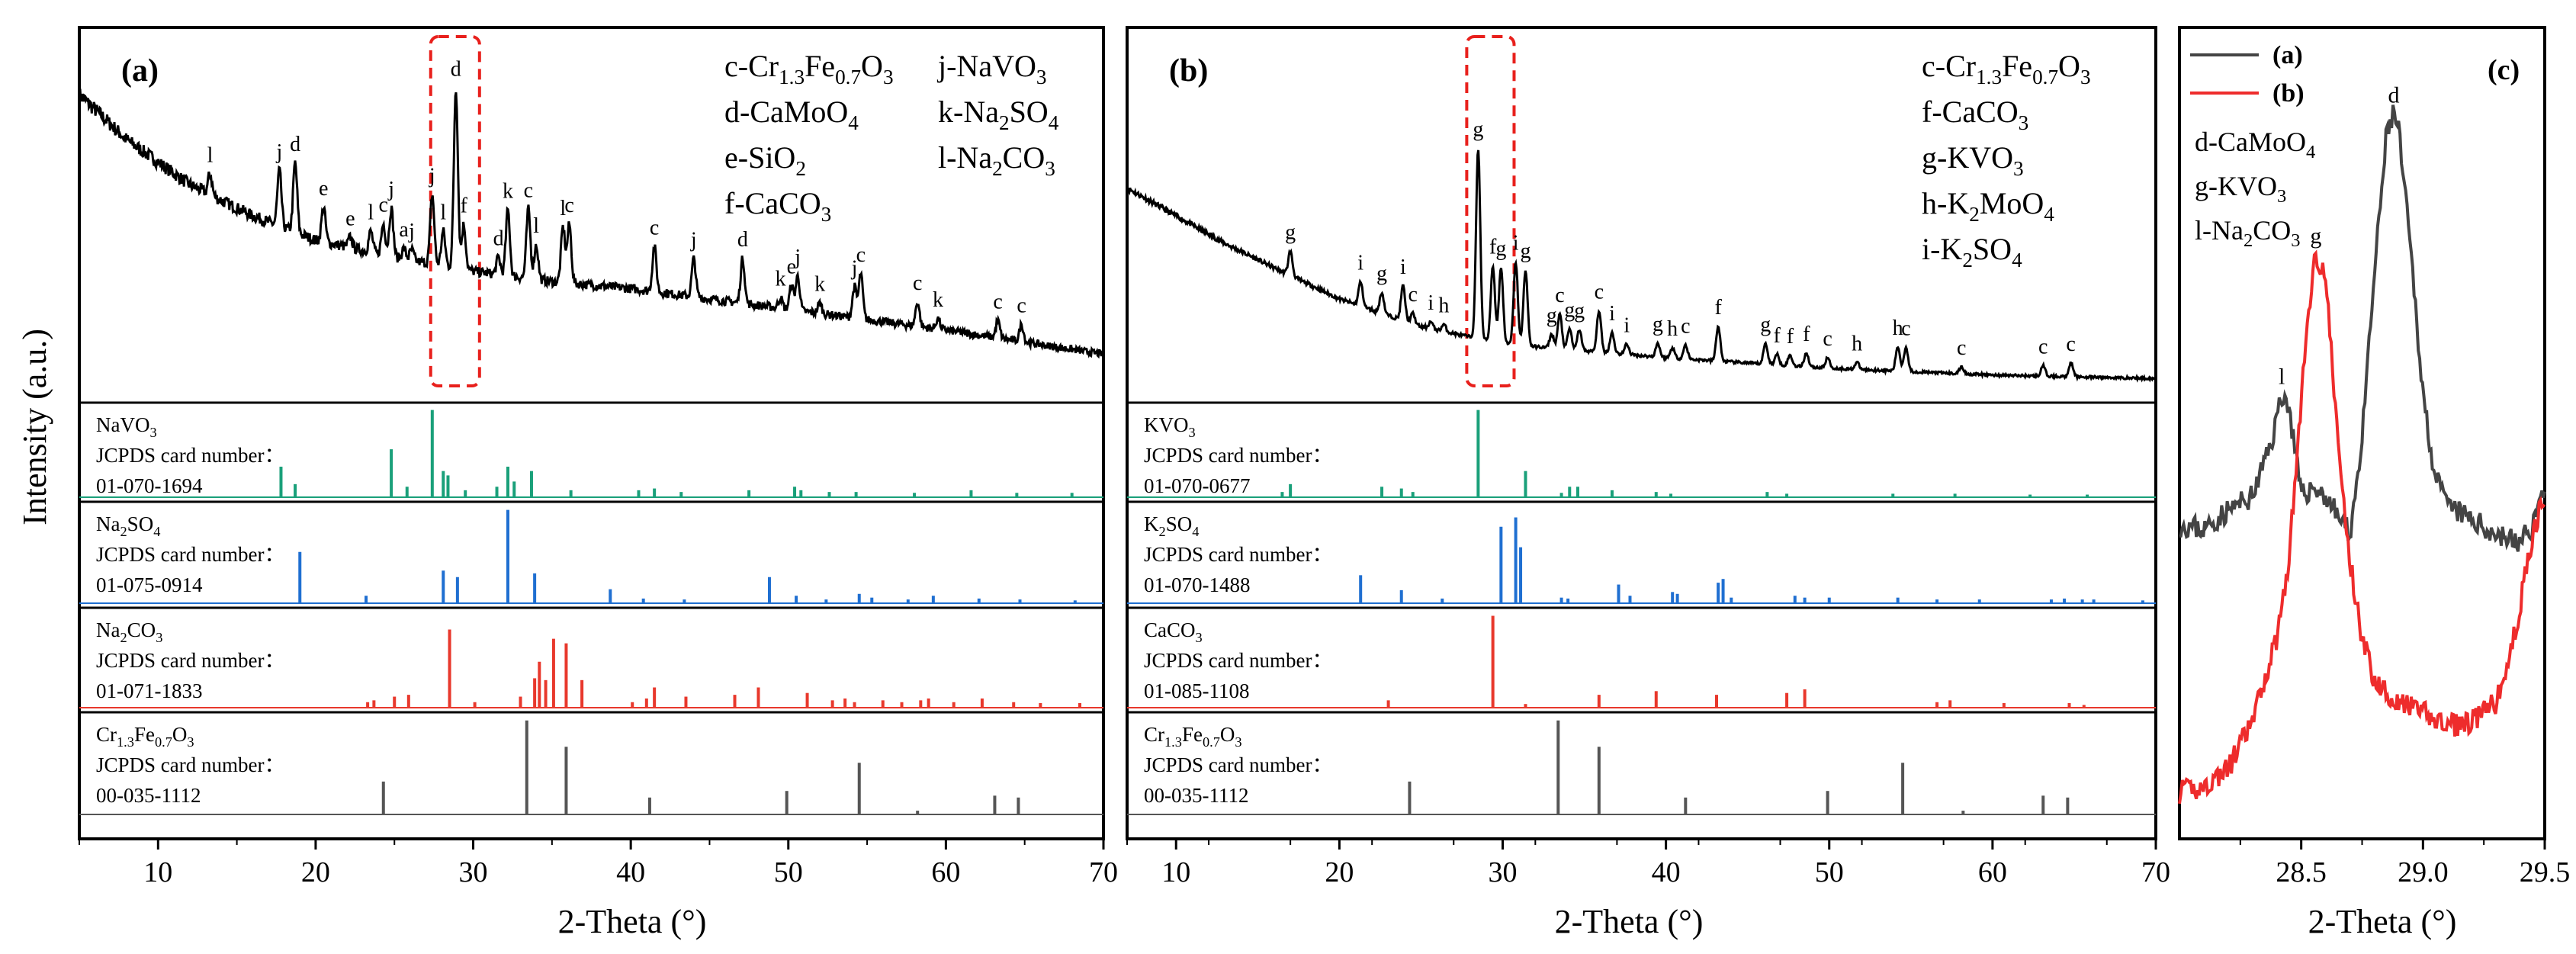 The height and width of the screenshot is (954, 2576). Describe the element at coordinates (128, 526) in the screenshot. I see `reference-name: Na2​SO4​` at that location.